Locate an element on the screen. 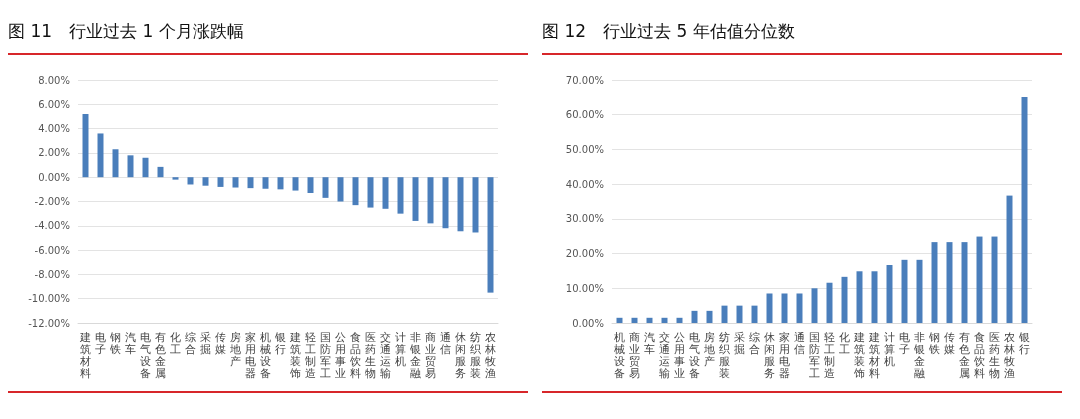  x-tick-label: 房地产 is located at coordinates (709, 349).